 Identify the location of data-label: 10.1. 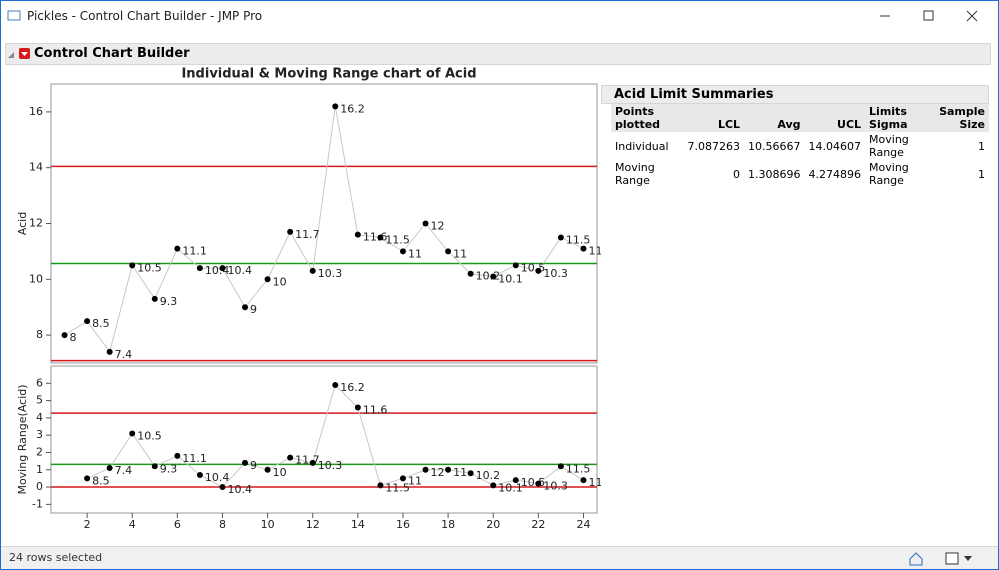
(510, 487).